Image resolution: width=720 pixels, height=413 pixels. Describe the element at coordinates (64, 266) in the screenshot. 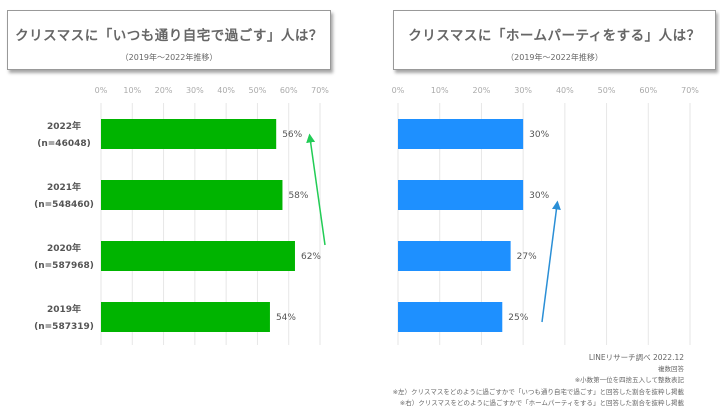

I see `category-n-label: (n=587968)` at that location.